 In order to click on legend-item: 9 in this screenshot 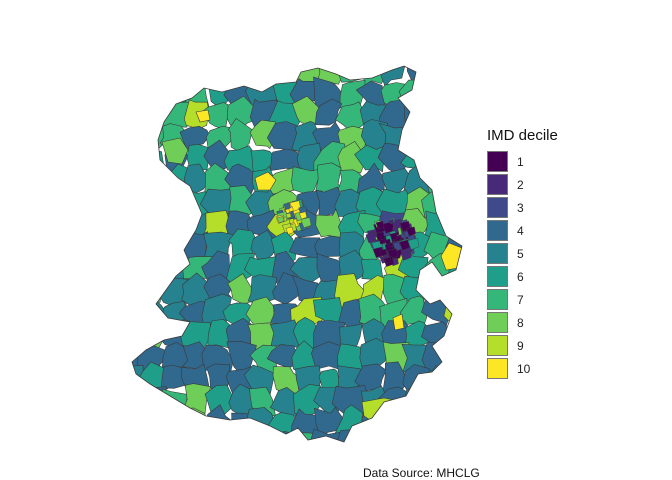, I will do `click(522, 345)`.